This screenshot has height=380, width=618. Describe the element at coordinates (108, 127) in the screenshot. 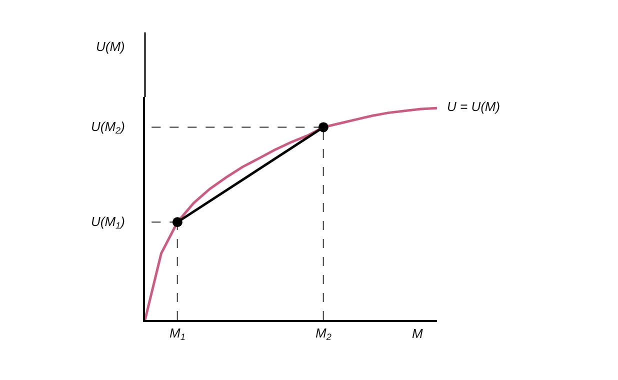

I see `ref-line-label: U(M$_{2}$)` at that location.